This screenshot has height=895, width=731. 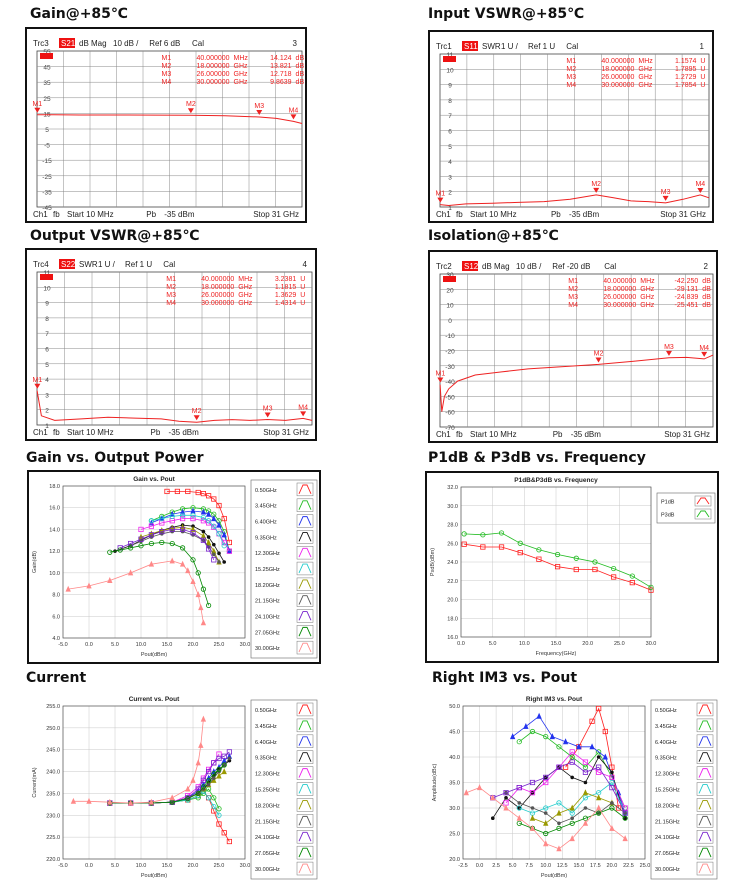 What do you see at coordinates (53, 794) in the screenshot?
I see `y-tick-label: 235.0` at bounding box center [53, 794].